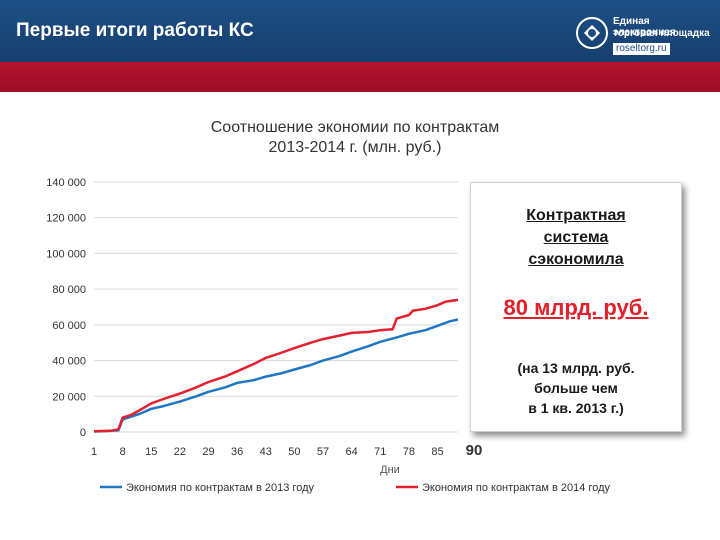 This screenshot has width=720, height=540. Describe the element at coordinates (516, 488) in the screenshot. I see `legend-label: Экономия по контрактам в 2014 году` at that location.